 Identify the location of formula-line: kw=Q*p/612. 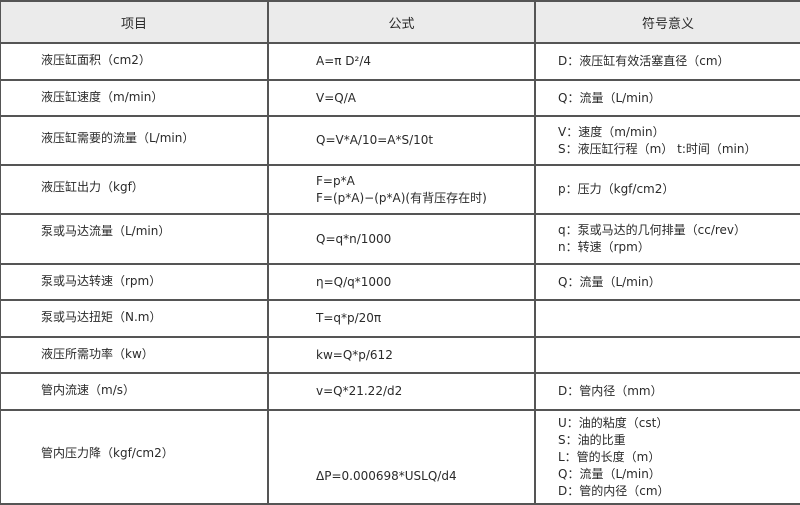
(354, 354).